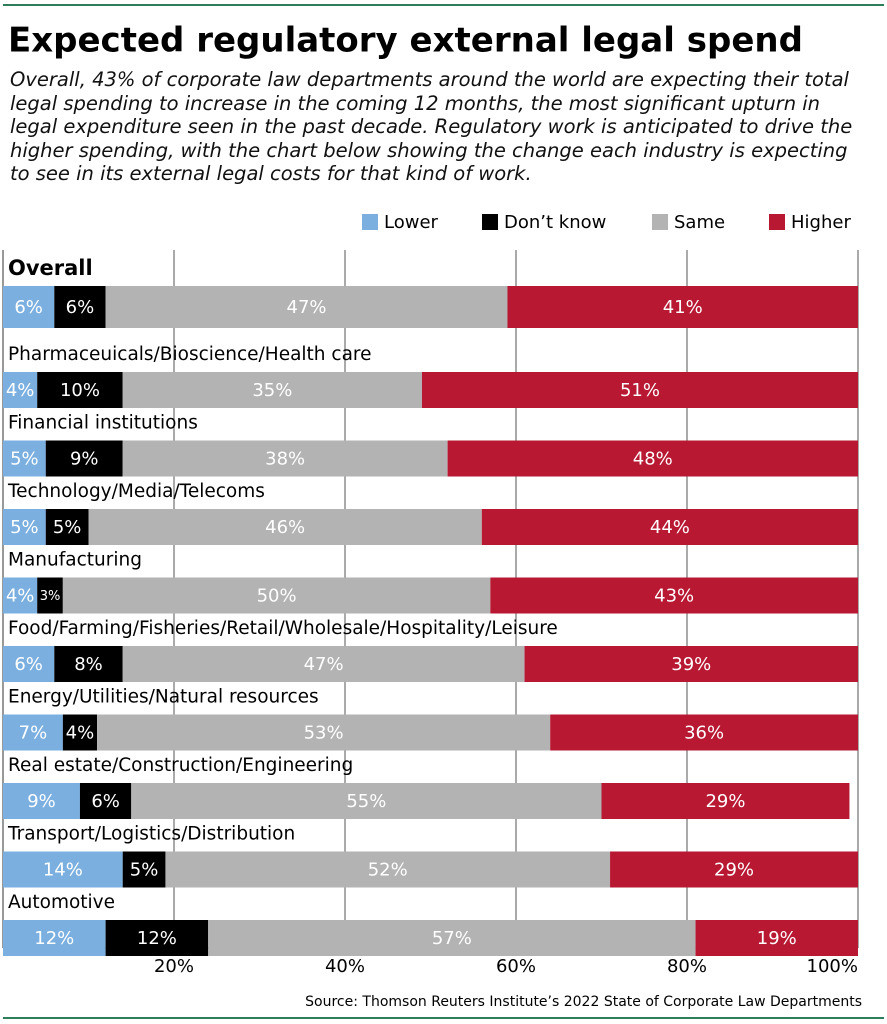 The height and width of the screenshot is (1024, 887). What do you see at coordinates (61, 902) in the screenshot?
I see `category-label: Automotive` at bounding box center [61, 902].